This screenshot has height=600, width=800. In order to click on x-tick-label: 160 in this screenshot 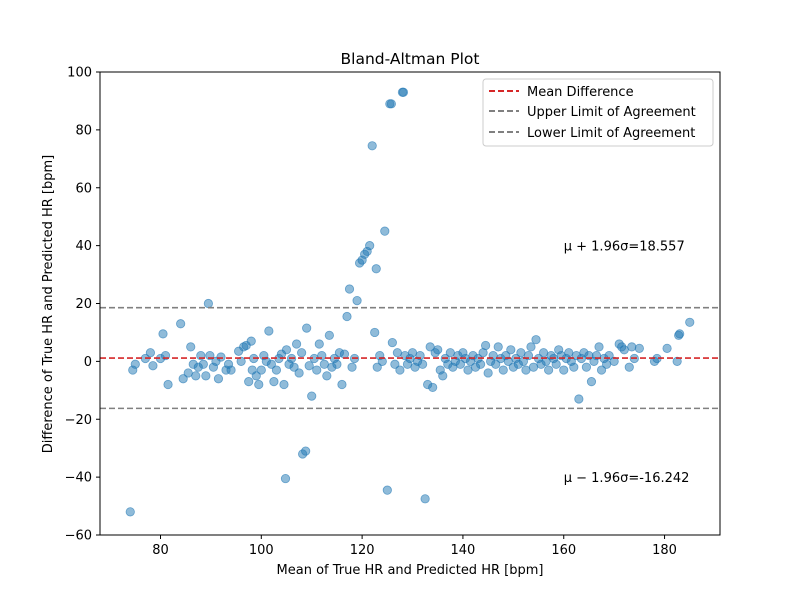, I will do `click(563, 550)`.